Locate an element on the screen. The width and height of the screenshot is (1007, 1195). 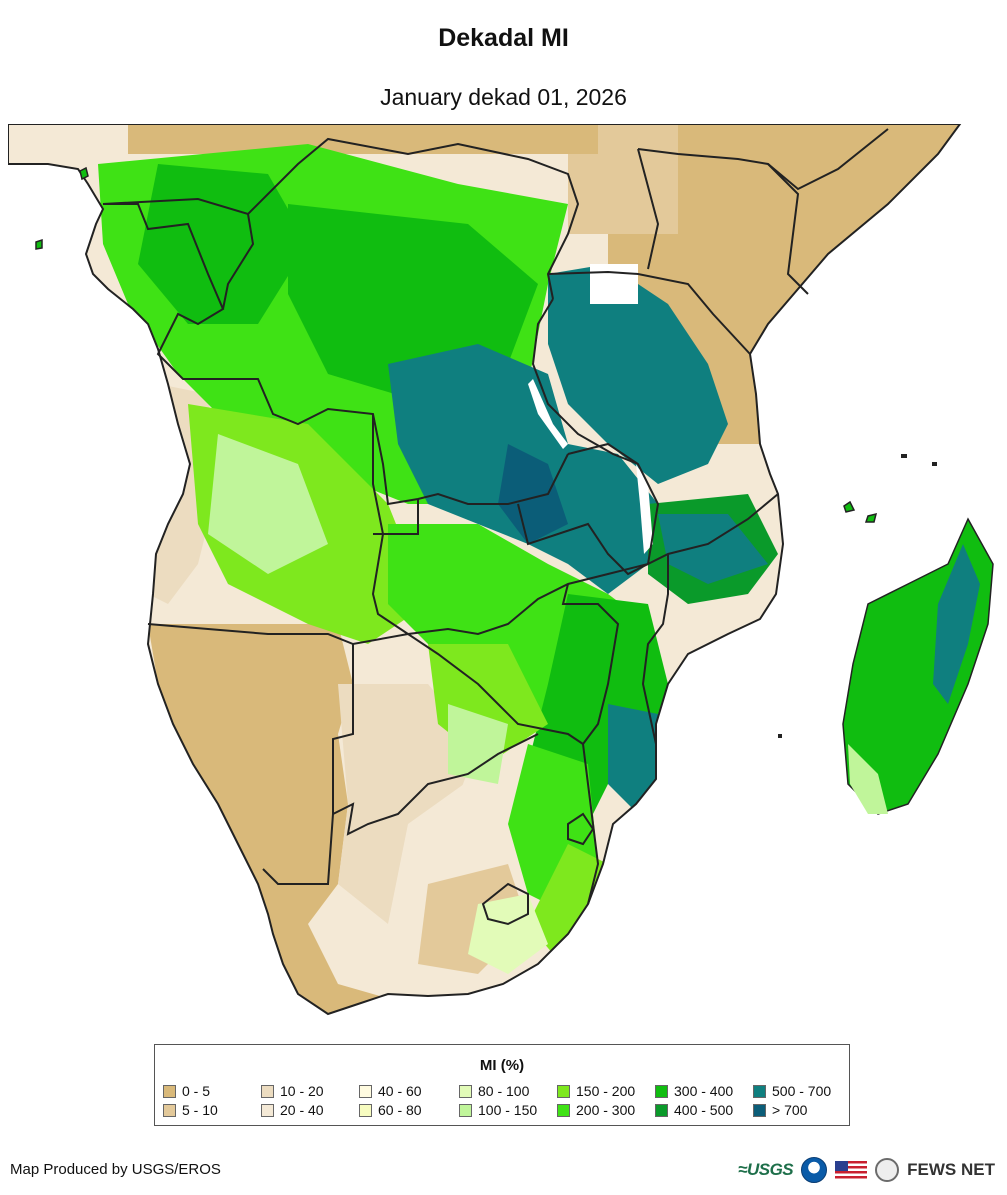
legend-item: 40 - 60 is located at coordinates (390, 1091).